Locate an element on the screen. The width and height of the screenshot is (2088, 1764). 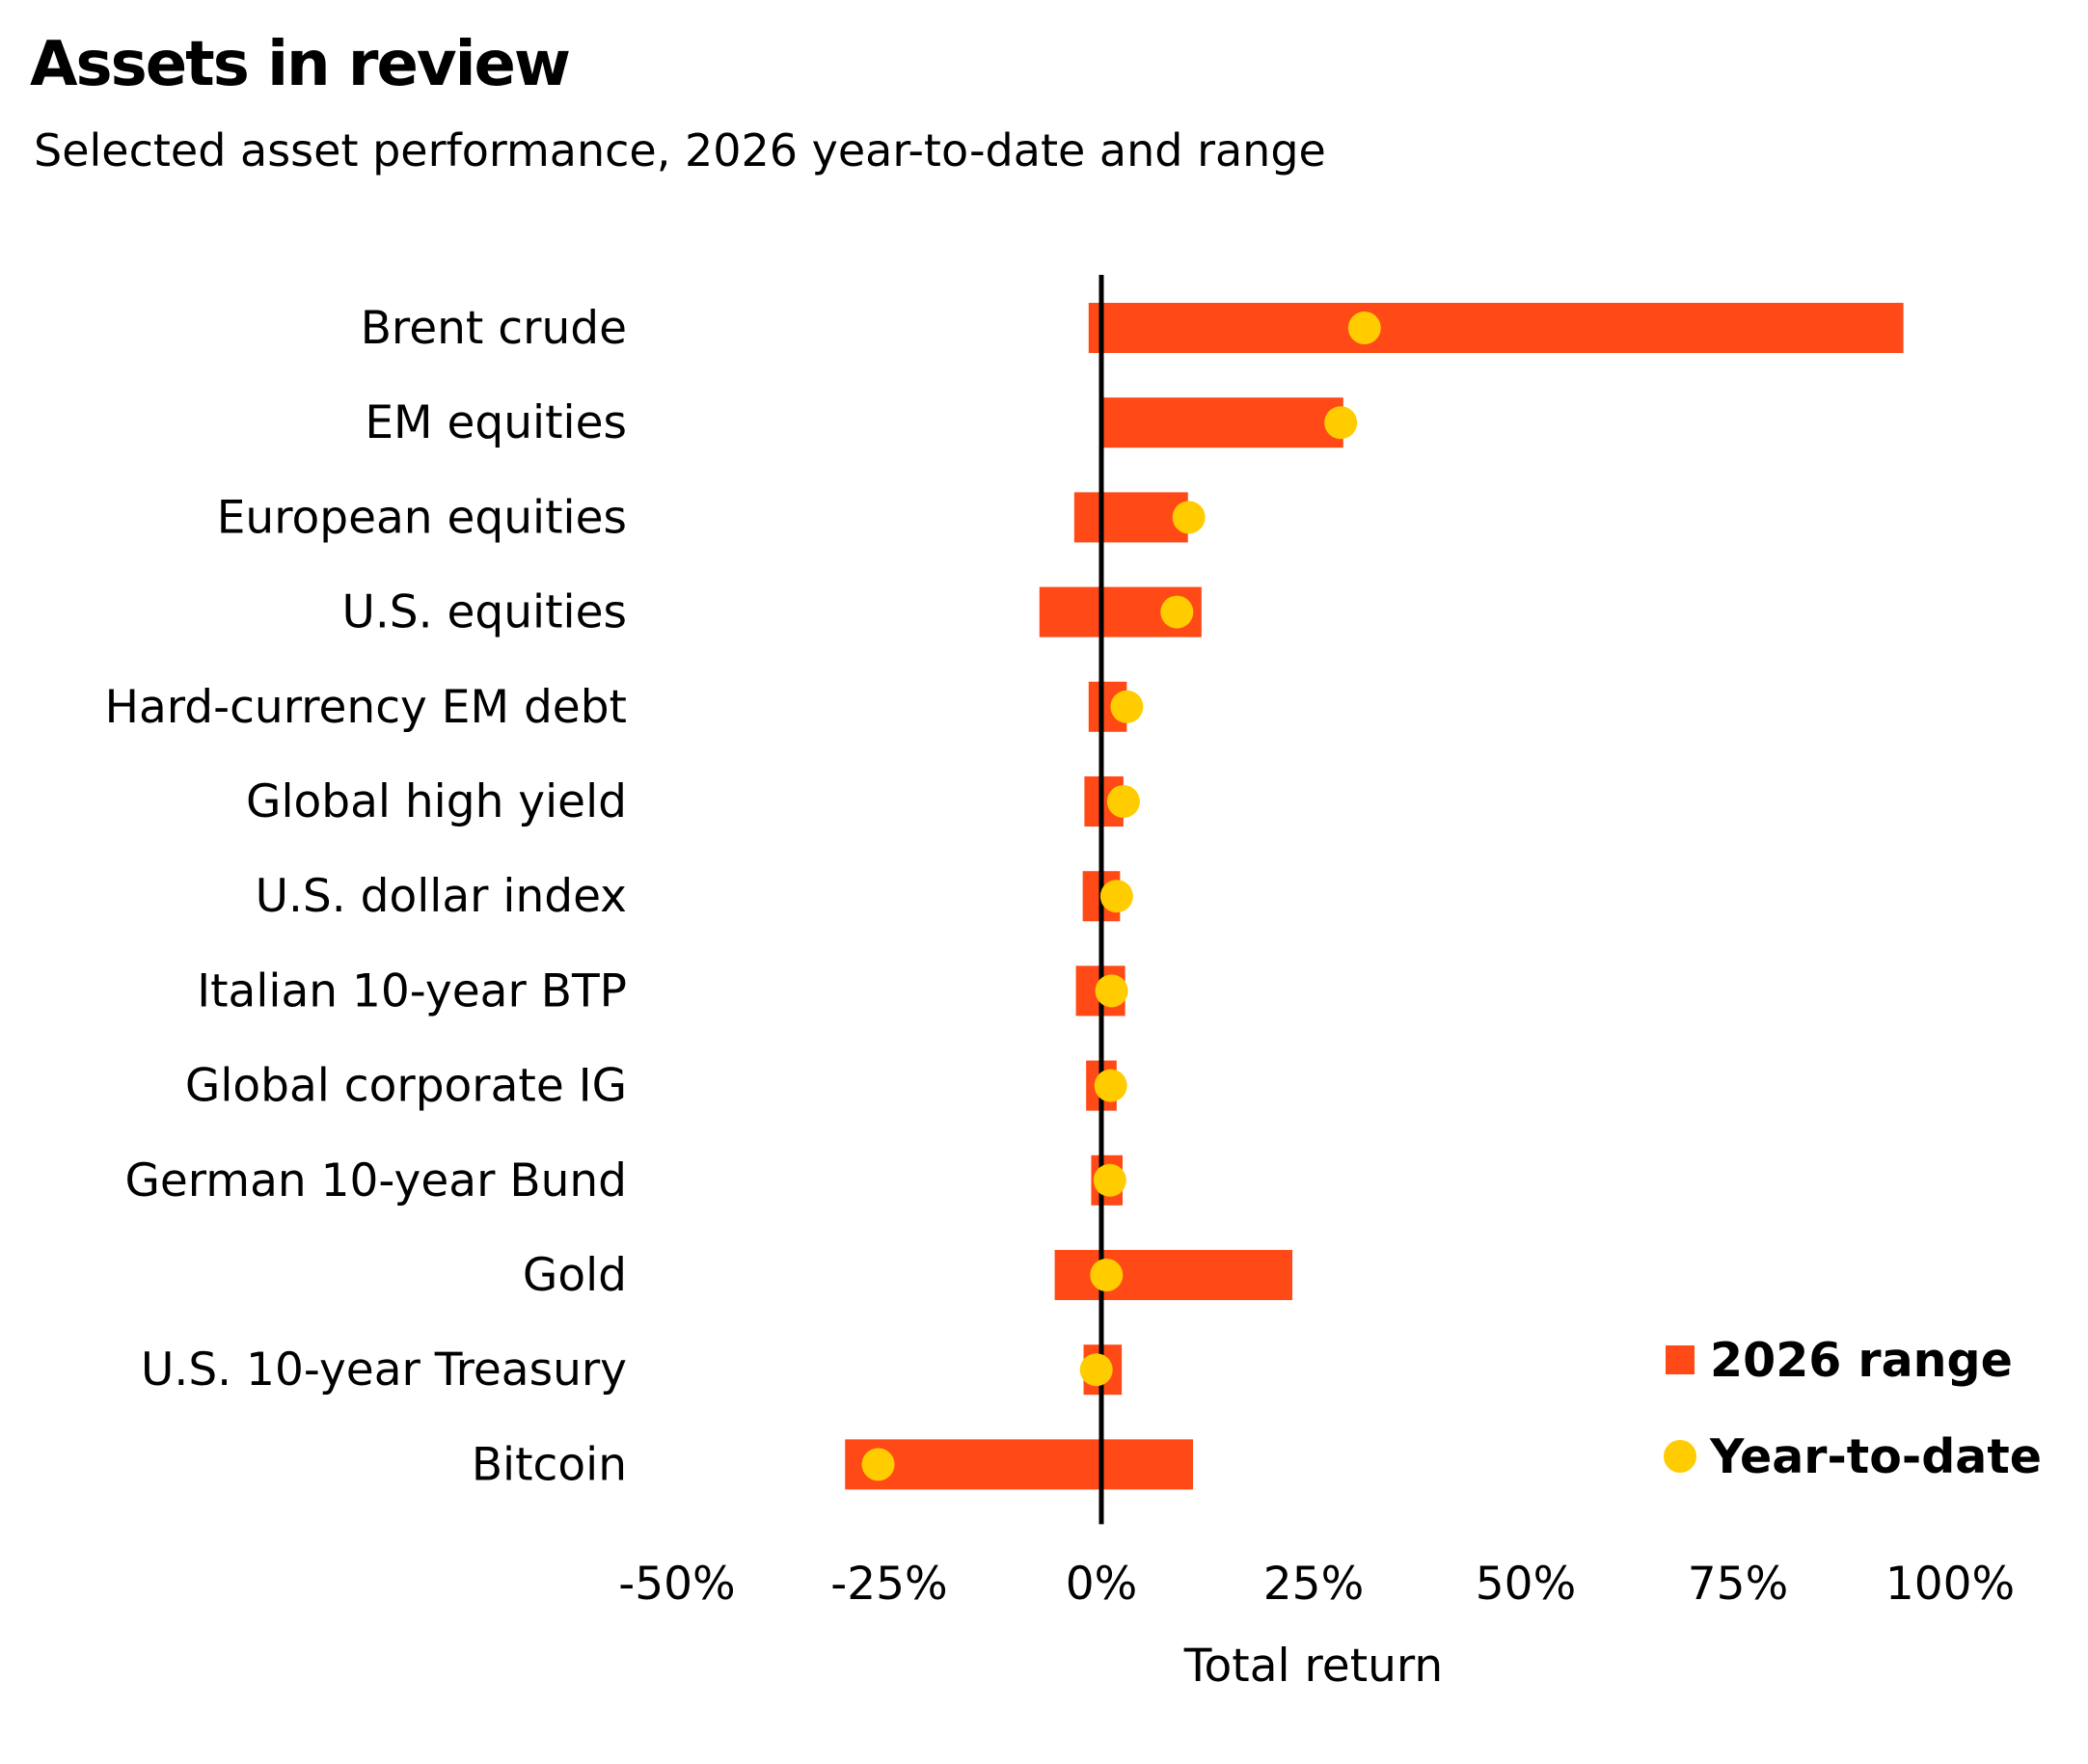
chart-title: Assets in review is located at coordinates (300, 64).